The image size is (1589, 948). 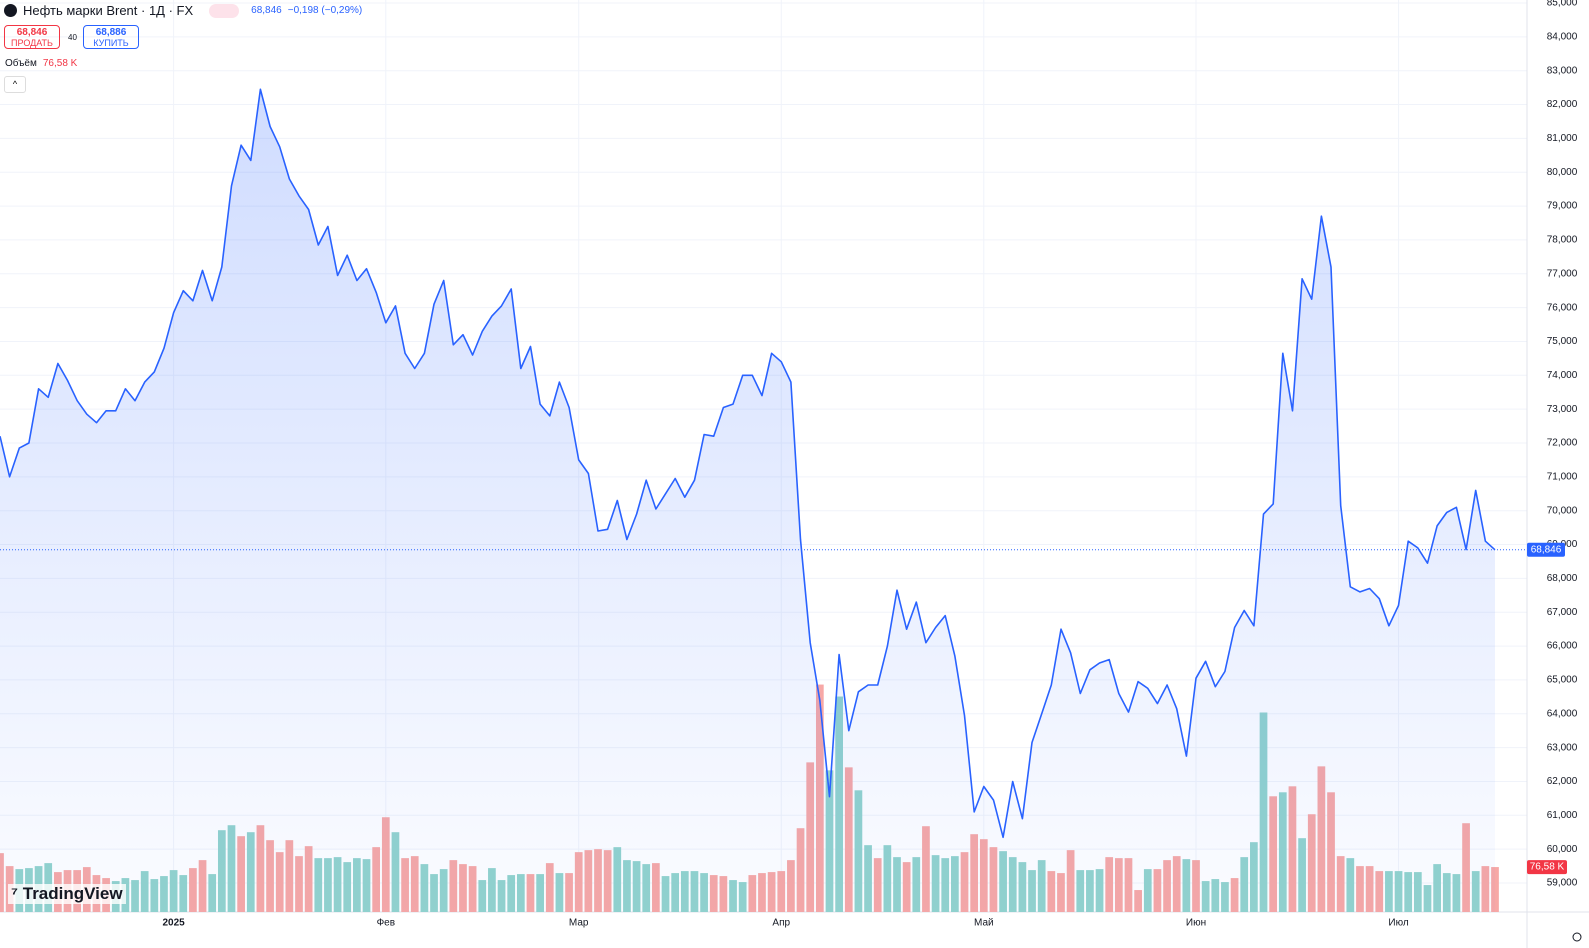 I want to click on x-tick-label: Фев, so click(x=386, y=923).